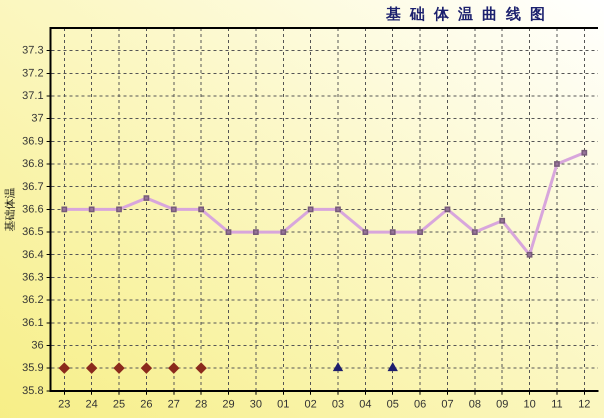 The width and height of the screenshot is (604, 418). I want to click on y-tick-label: 36.2, so click(33, 300).